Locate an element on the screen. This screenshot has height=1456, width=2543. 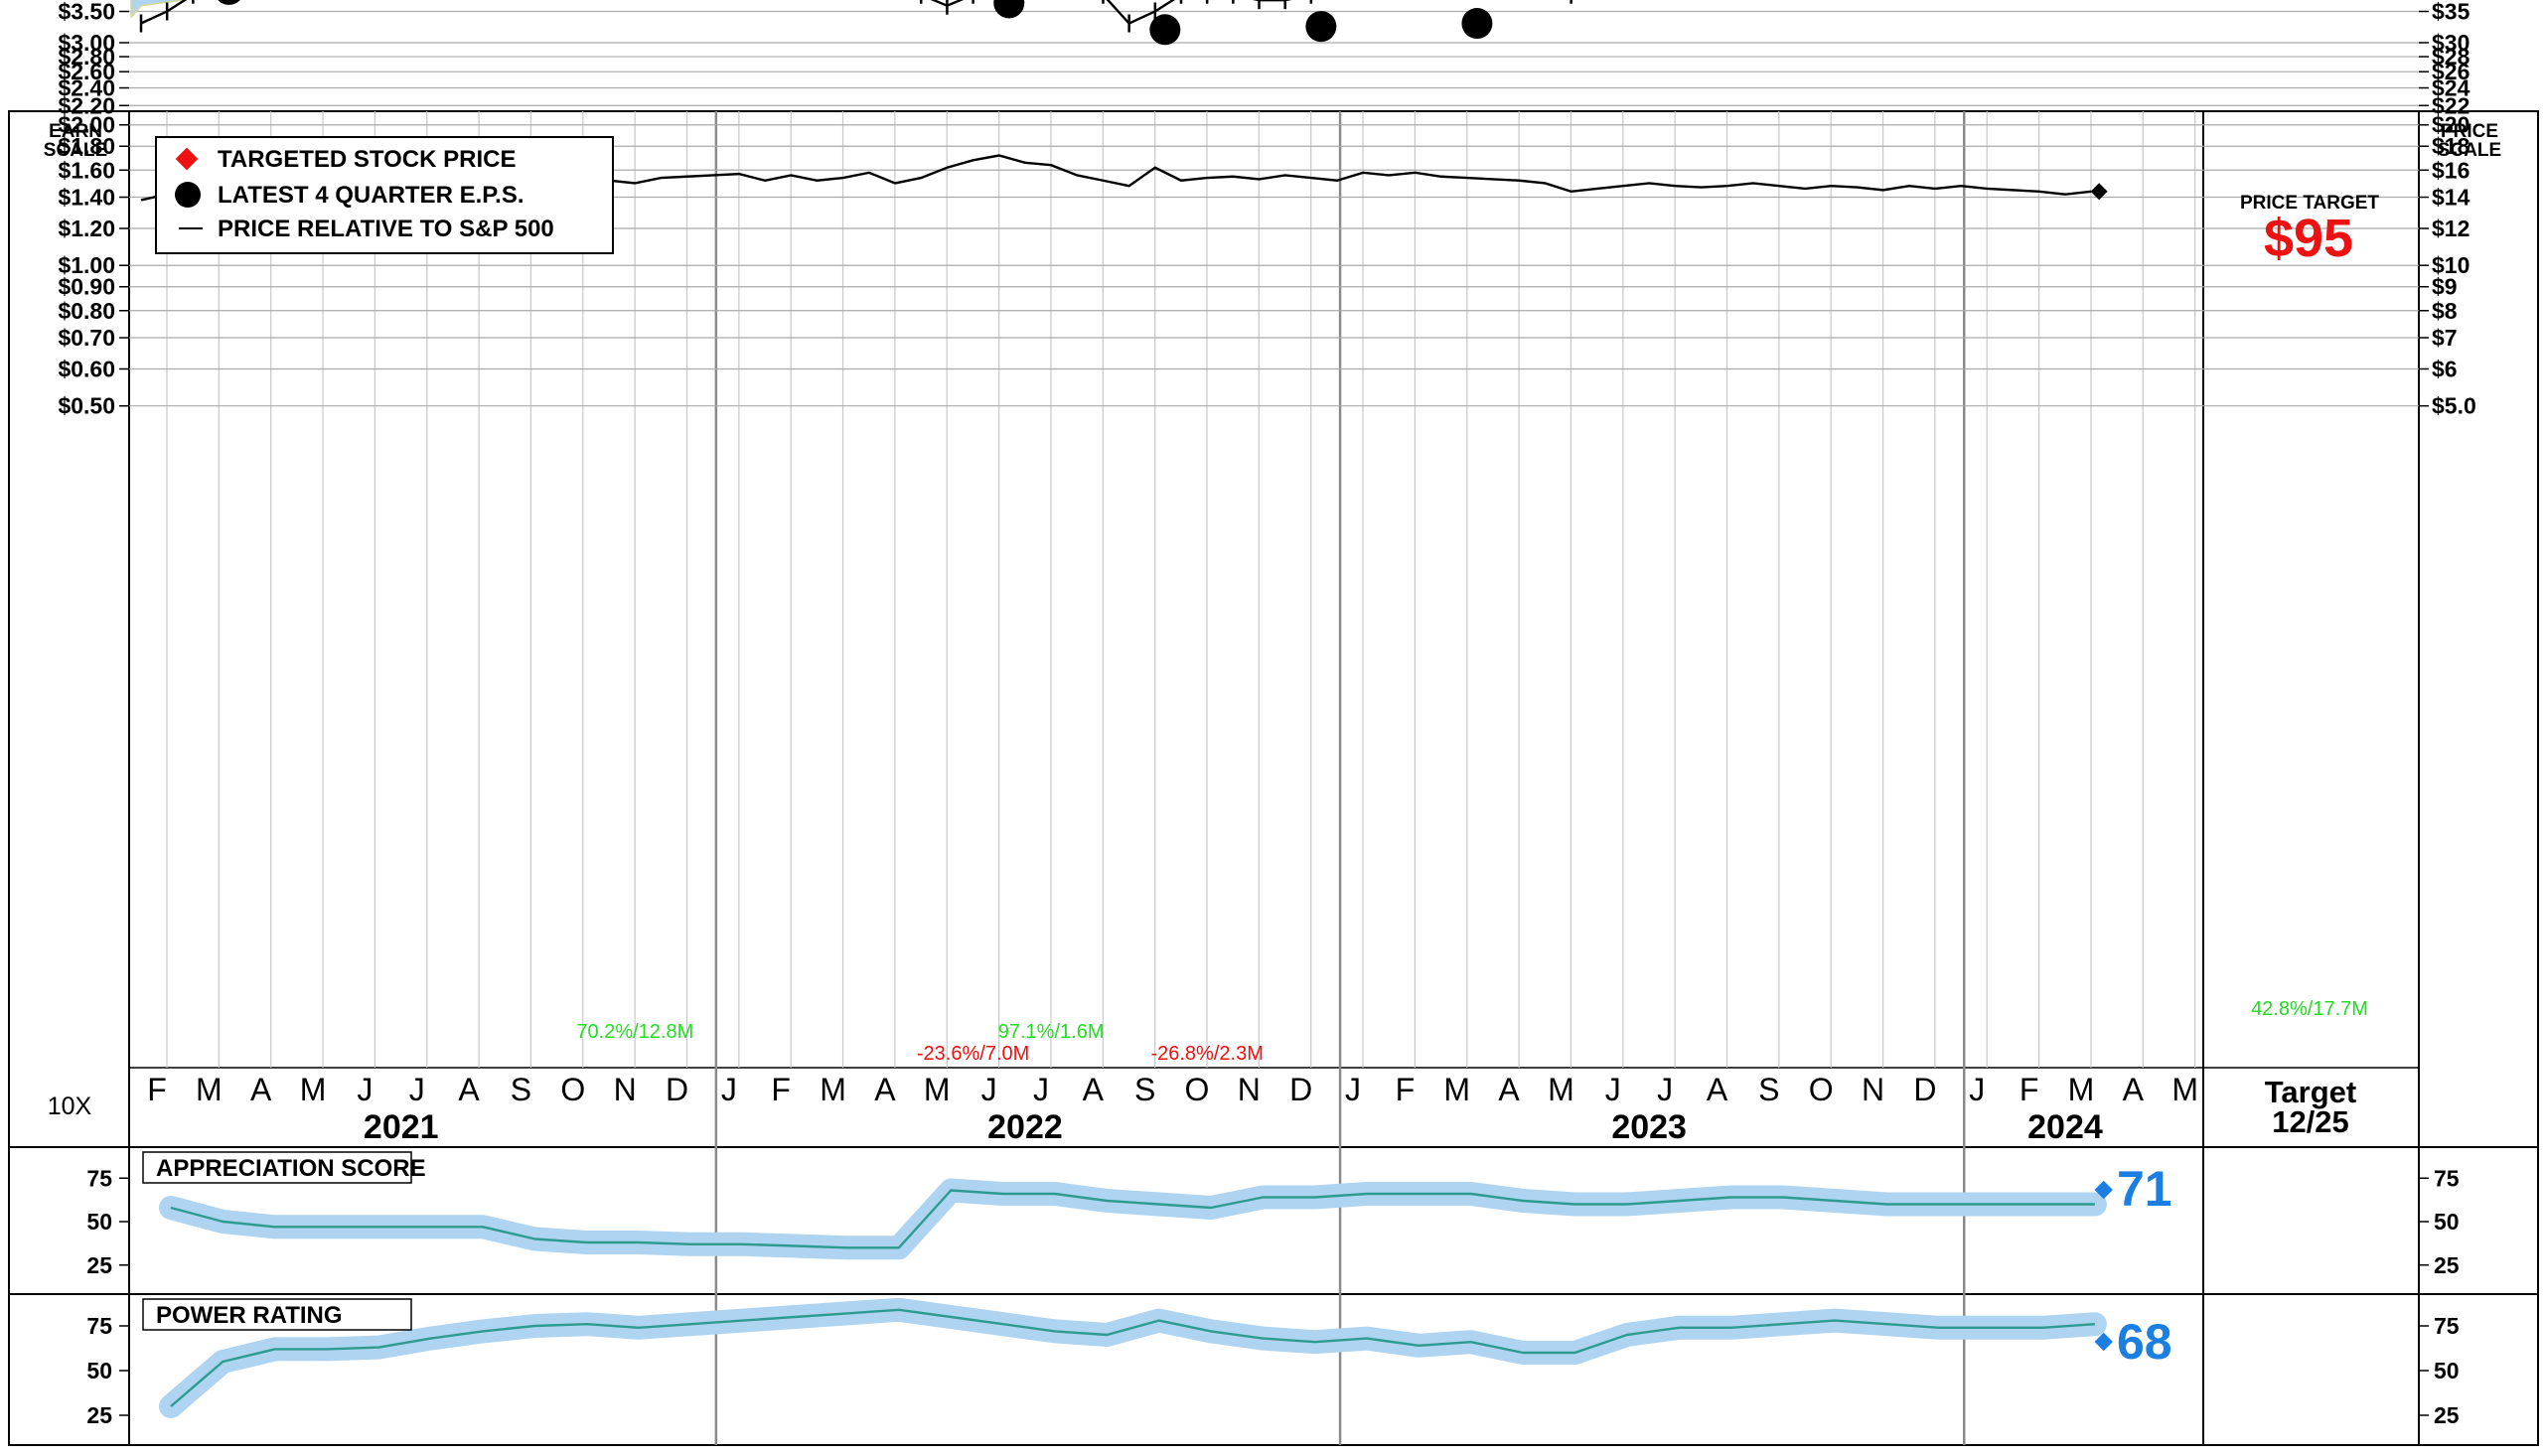
stock-price-line is located at coordinates (716, 12).